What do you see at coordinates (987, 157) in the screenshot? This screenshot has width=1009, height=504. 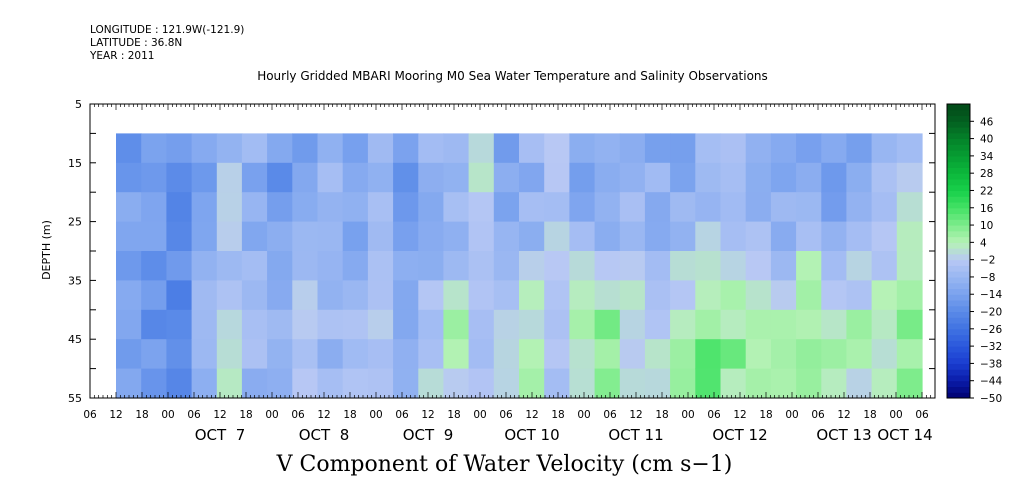 I see `colorbar-label: 34` at bounding box center [987, 157].